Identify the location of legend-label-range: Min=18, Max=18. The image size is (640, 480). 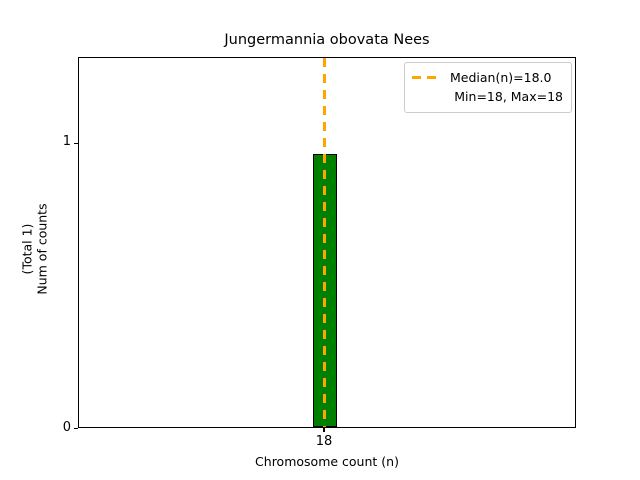
(508, 96).